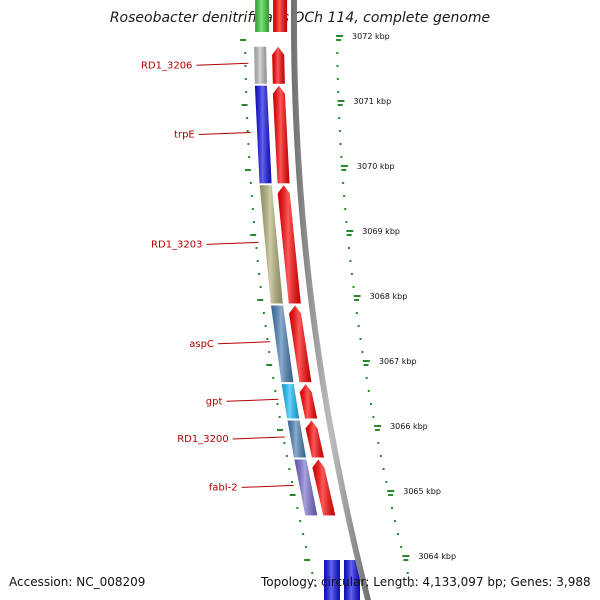  I want to click on leader-line-trpE, so click(224, 133).